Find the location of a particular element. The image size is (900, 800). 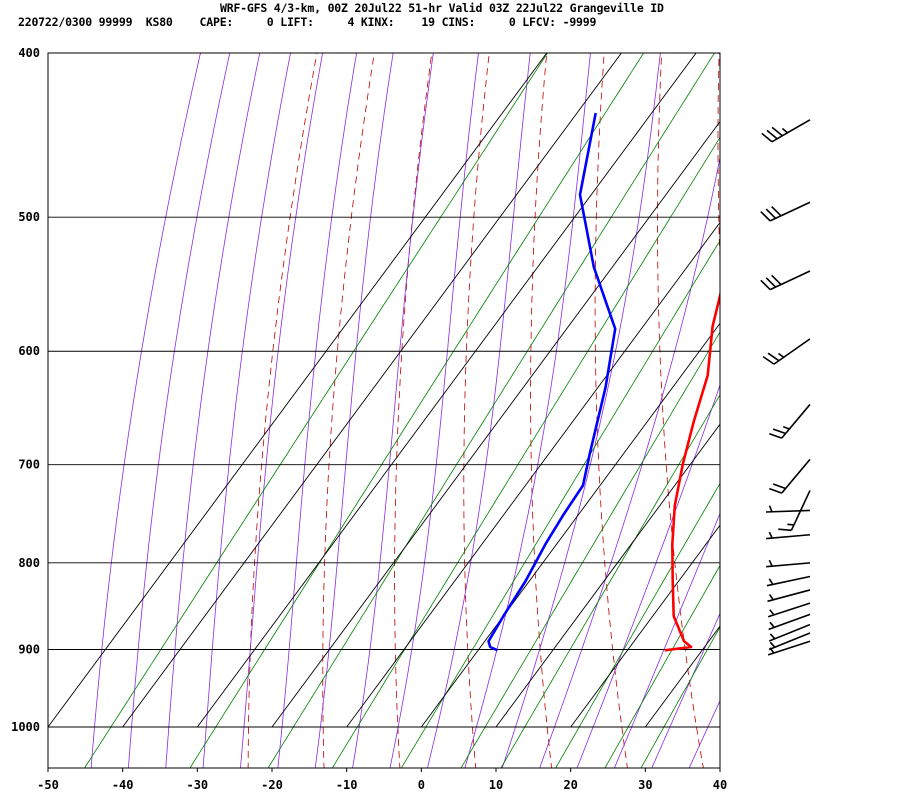

x-axis-ticks: -50 -40 -30 -20 -10 0 10 20 30 40 is located at coordinates (382, 780).